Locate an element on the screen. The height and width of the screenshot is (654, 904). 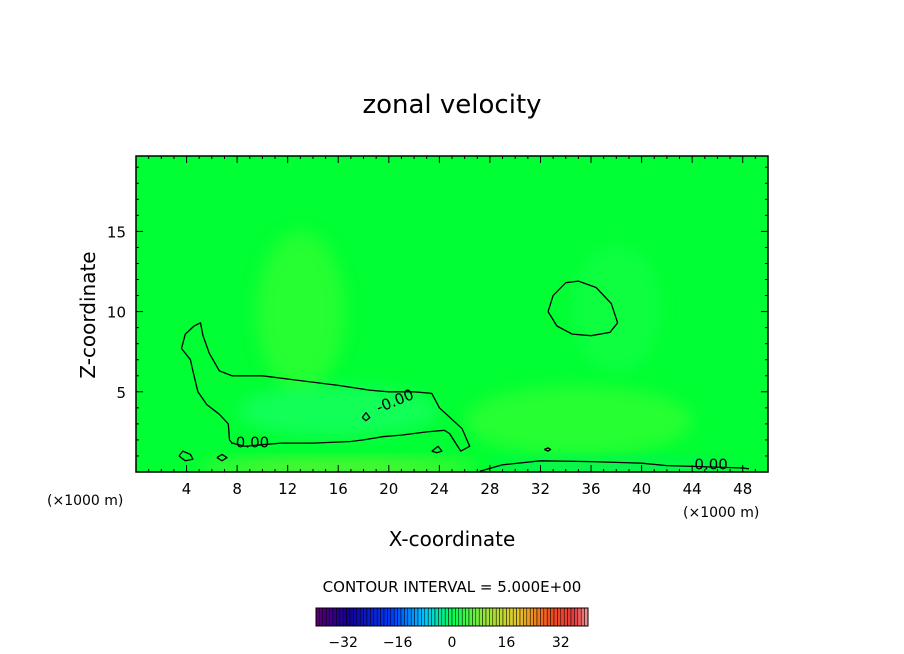
colorbar-tick-label: 0 is located at coordinates (452, 643).